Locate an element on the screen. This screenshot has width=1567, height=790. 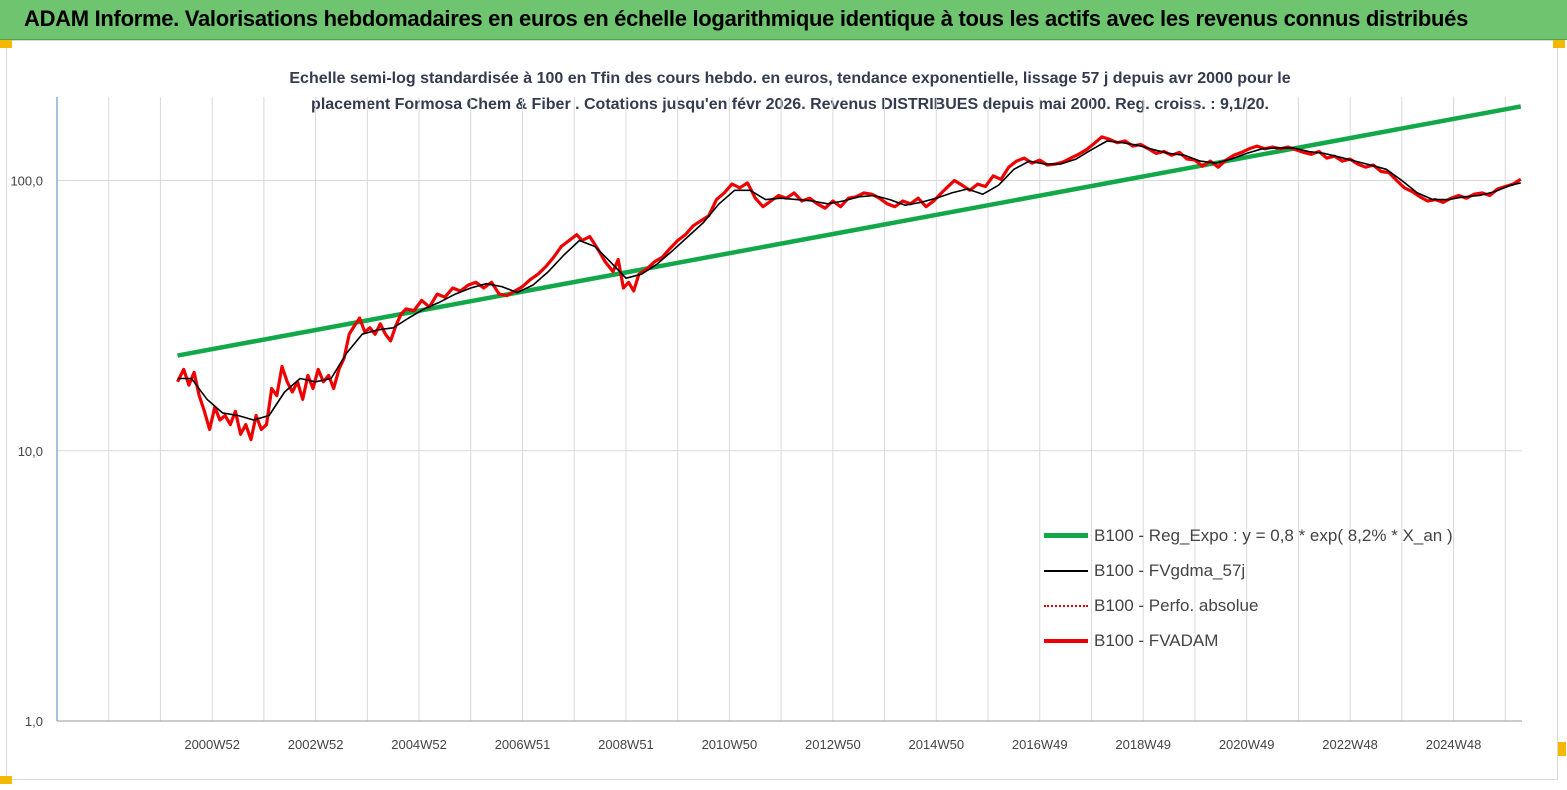
y-tick-label: 100,0 is located at coordinates (26, 181).